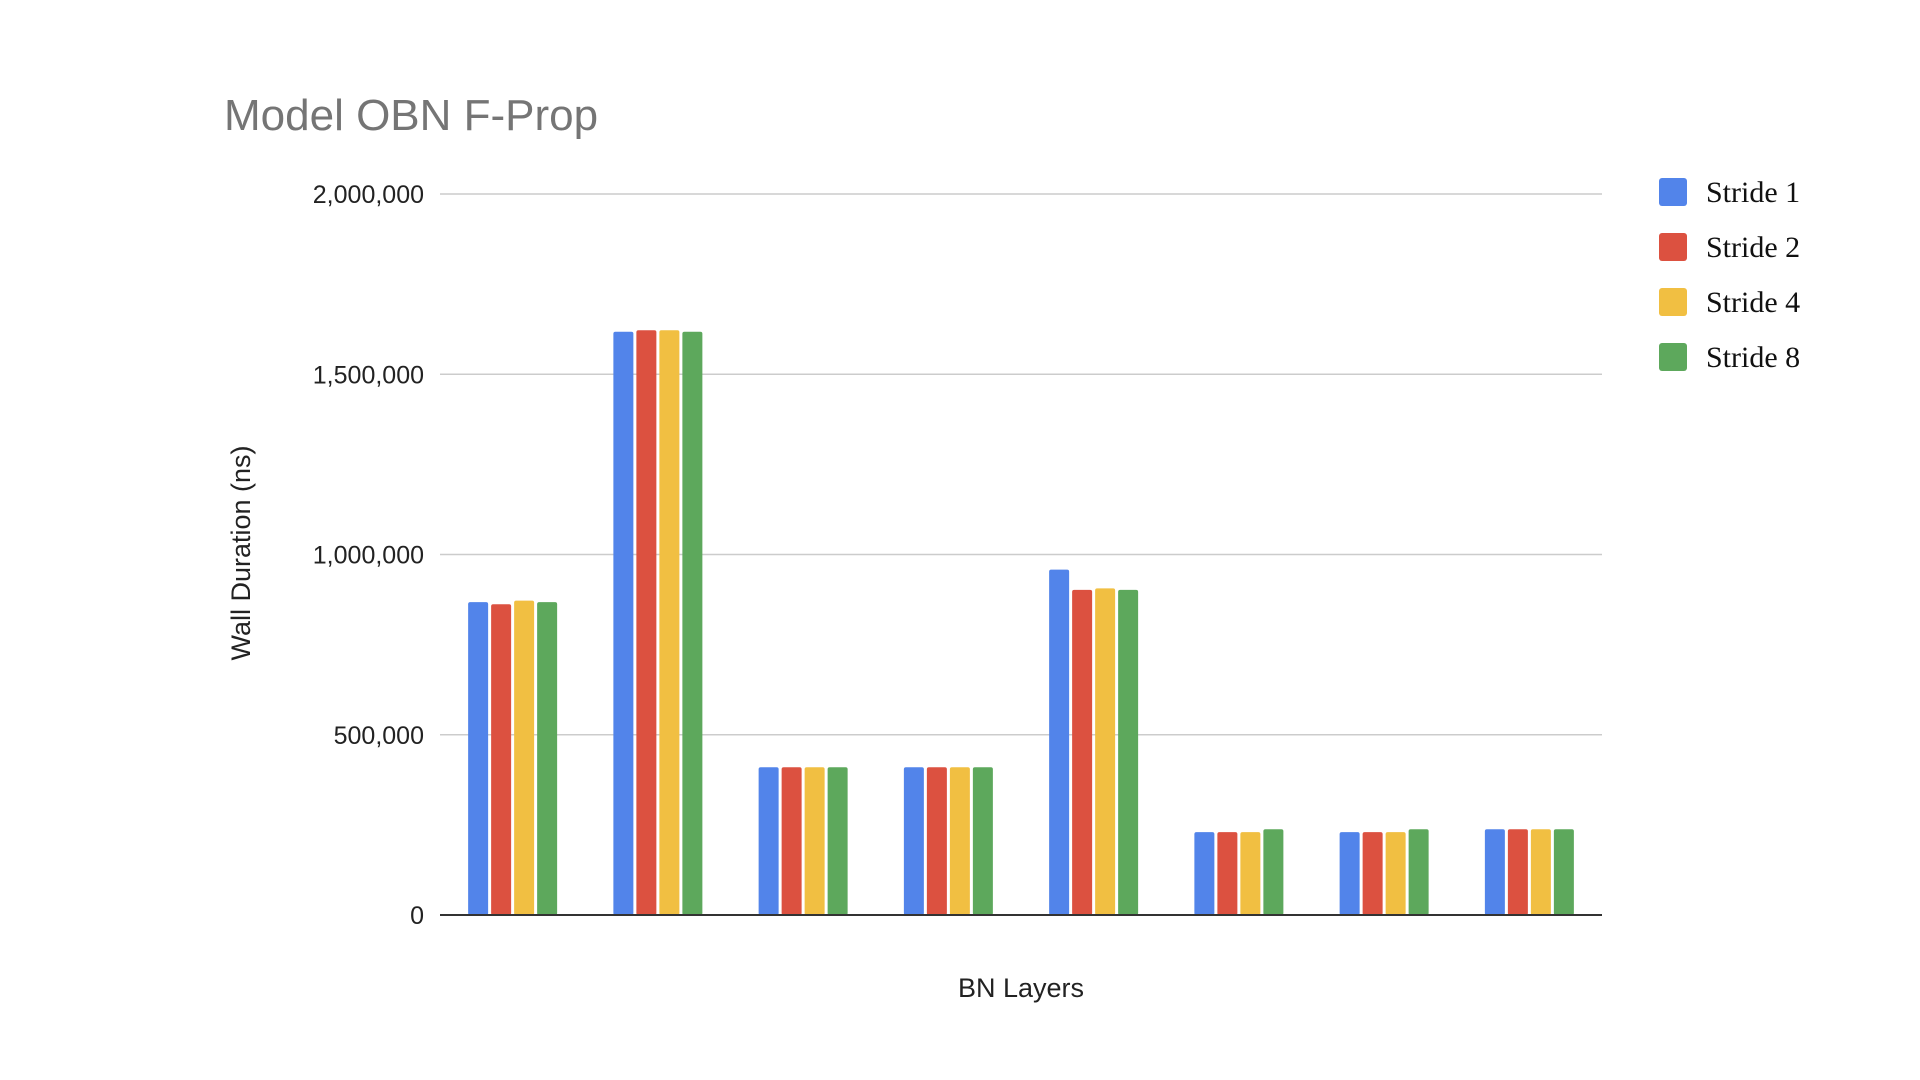 The height and width of the screenshot is (1080, 1920). What do you see at coordinates (1753, 302) in the screenshot?
I see `legend-label: Stride 4` at bounding box center [1753, 302].